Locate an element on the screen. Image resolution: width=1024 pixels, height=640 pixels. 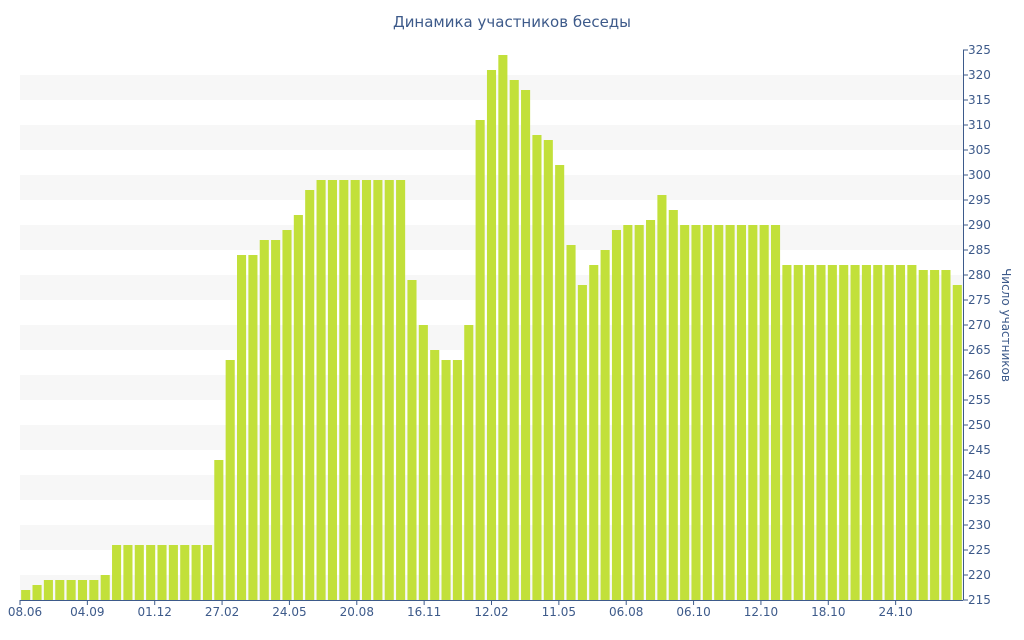
y-tick-label: 320 is located at coordinates (979, 75).